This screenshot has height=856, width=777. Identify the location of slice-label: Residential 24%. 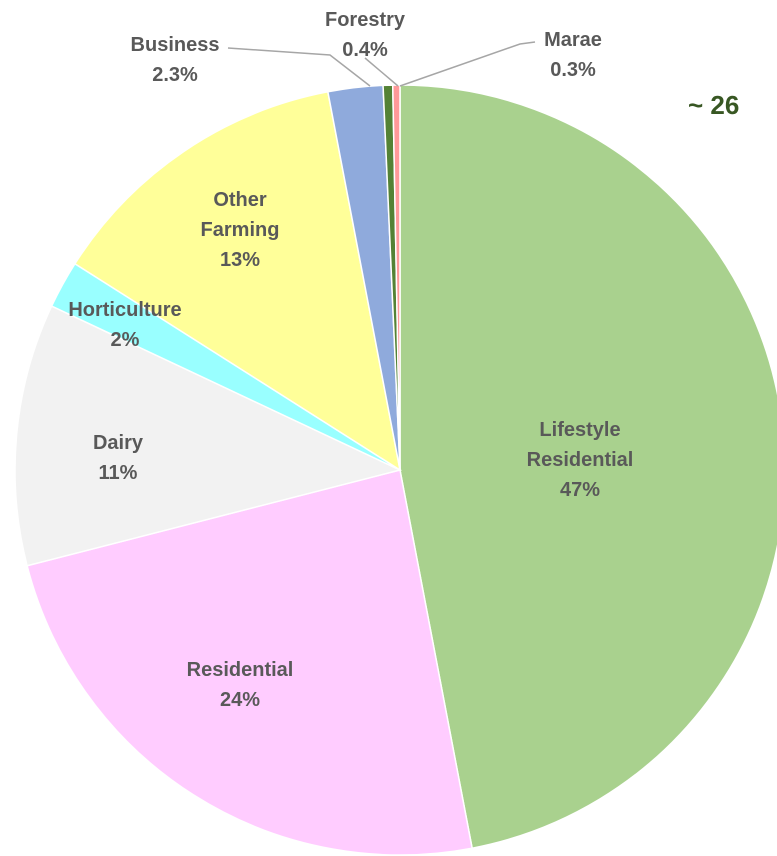
(240, 685).